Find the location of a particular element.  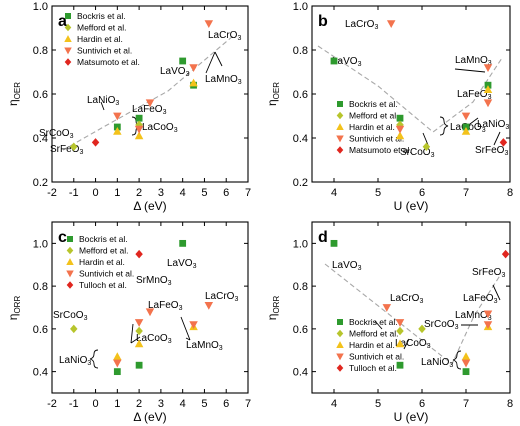

x-tick-label: 3 is located at coordinates (161, 193).